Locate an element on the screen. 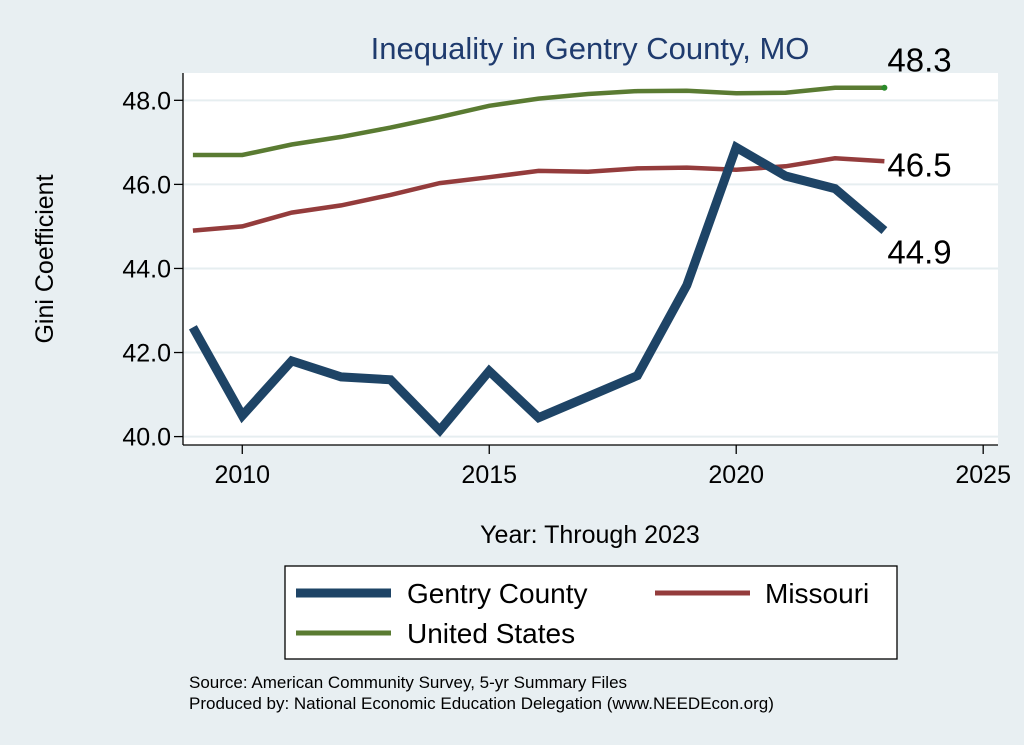 This screenshot has height=745, width=1024. legend: Gentry County Missouri United States is located at coordinates (591, 612).